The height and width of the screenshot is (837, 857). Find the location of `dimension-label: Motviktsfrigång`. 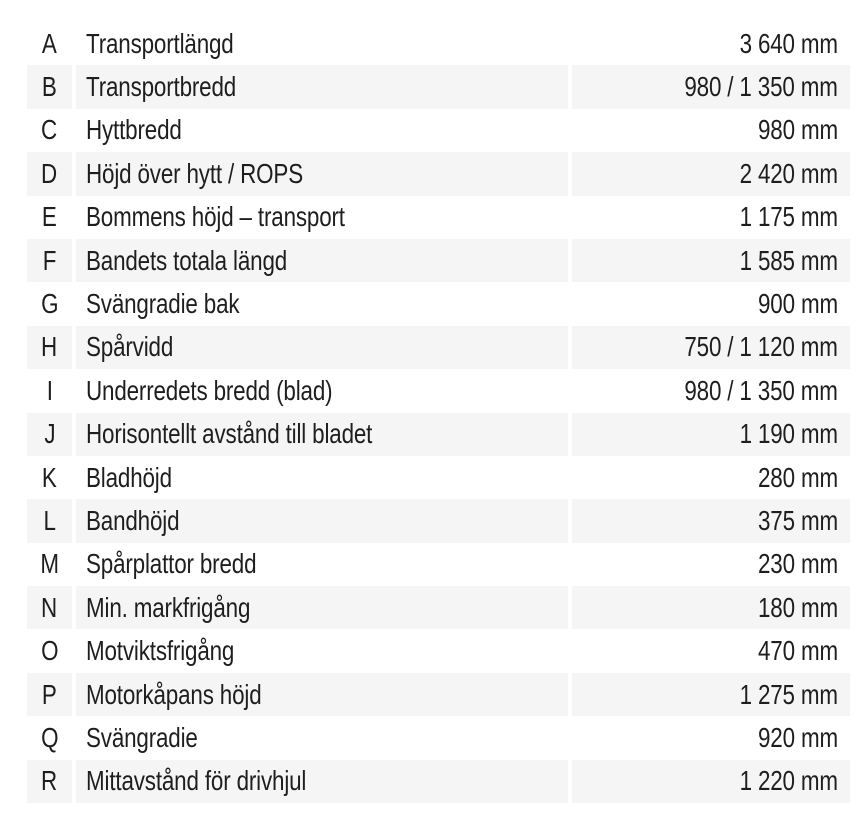

dimension-label: Motviktsfrigång is located at coordinates (160, 651).